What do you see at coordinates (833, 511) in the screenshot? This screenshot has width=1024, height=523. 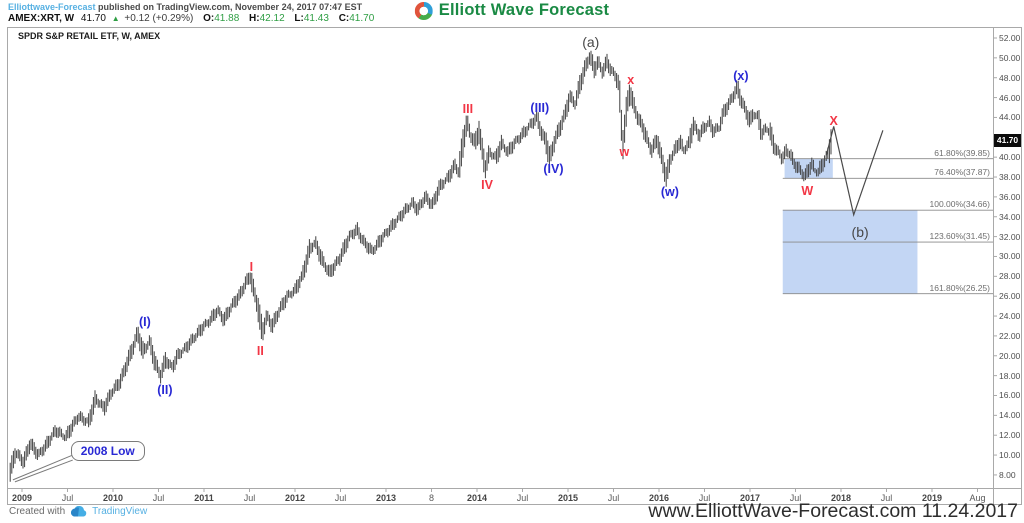 I see `watermark: www.ElliottWave-Forecast.com 11.24.2017` at bounding box center [833, 511].